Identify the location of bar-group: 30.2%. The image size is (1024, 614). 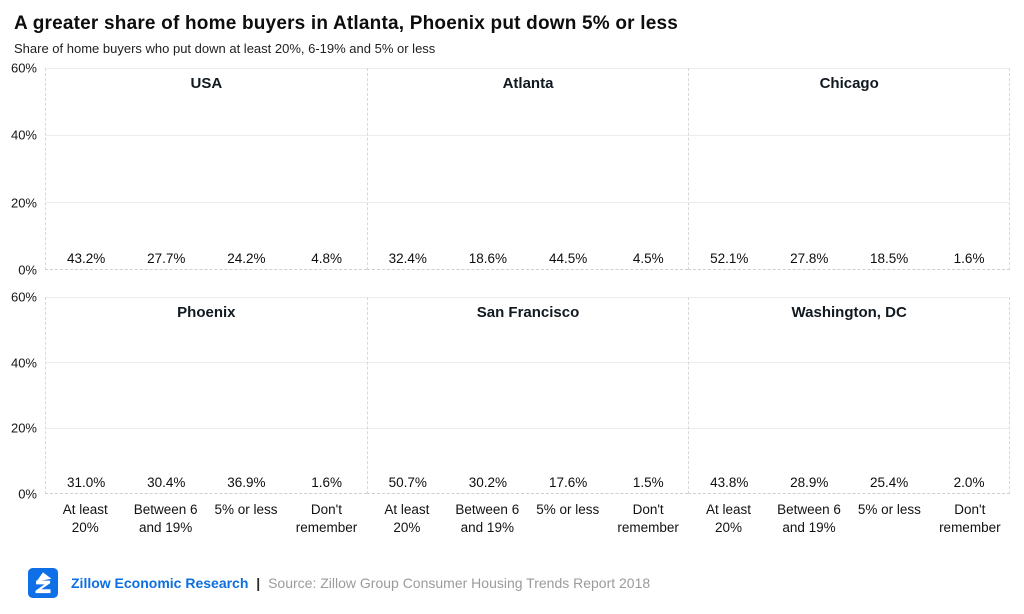
(488, 484).